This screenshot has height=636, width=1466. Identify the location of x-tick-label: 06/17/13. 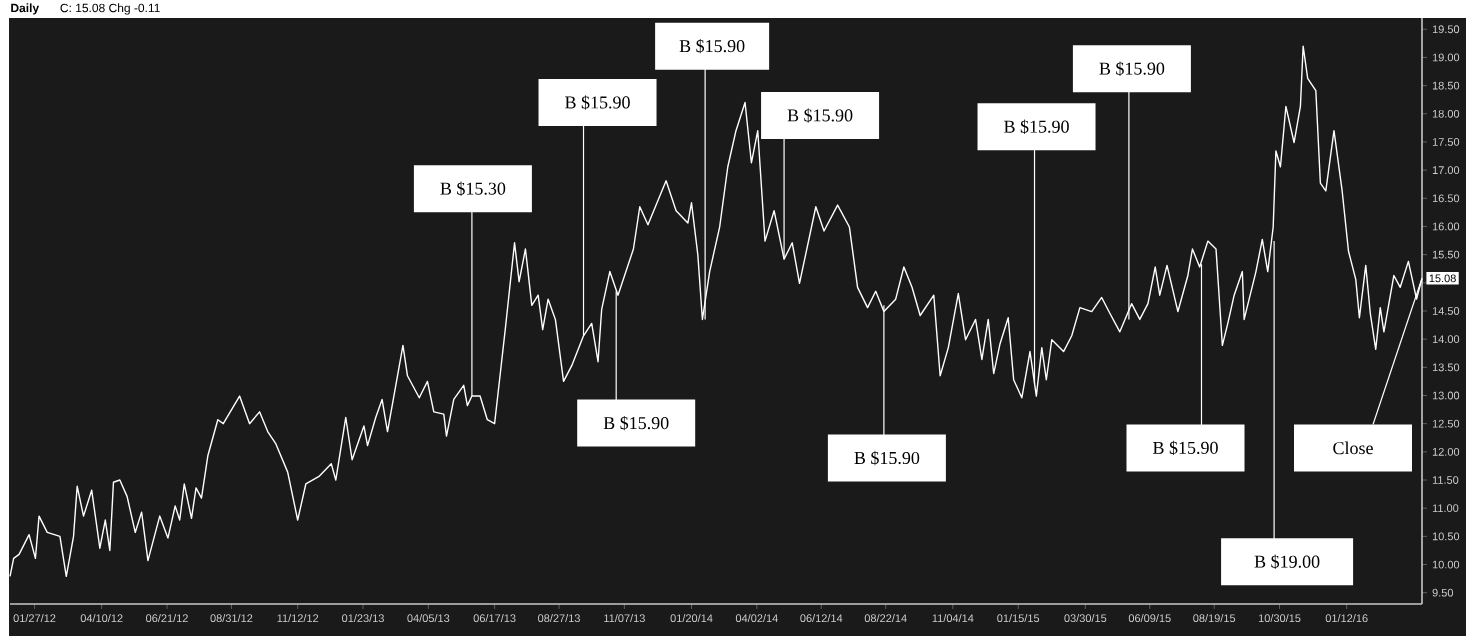
(494, 618).